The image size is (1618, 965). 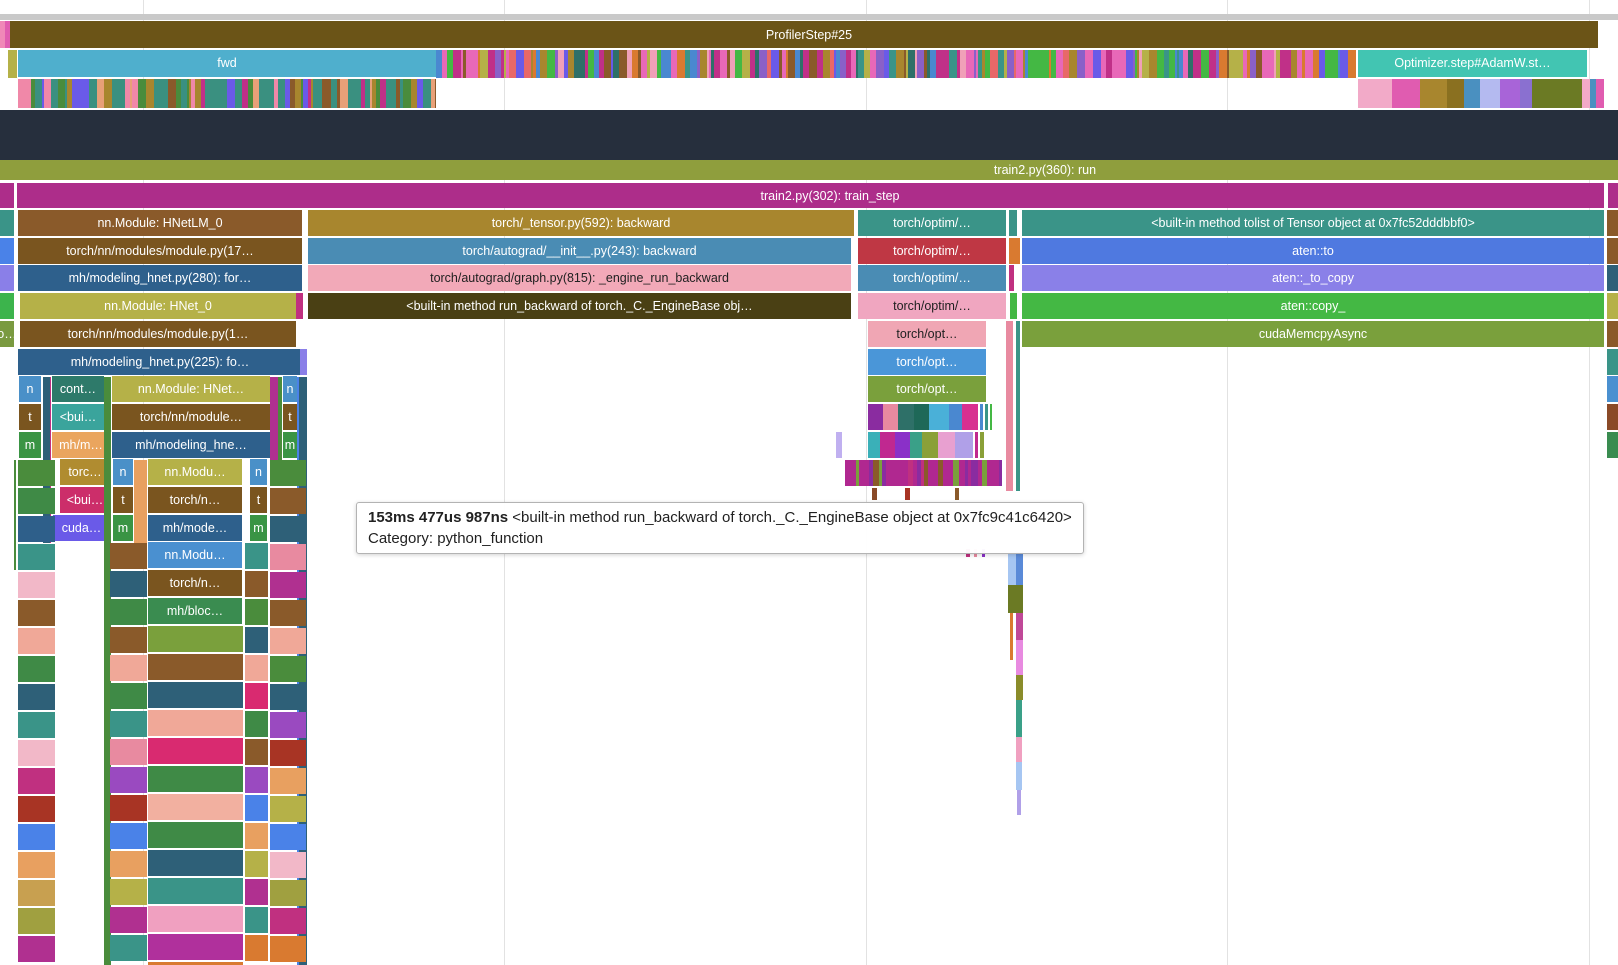 What do you see at coordinates (1313, 334) in the screenshot?
I see `frame-cudamemcpyasync: cudaMemcpyAsync` at bounding box center [1313, 334].